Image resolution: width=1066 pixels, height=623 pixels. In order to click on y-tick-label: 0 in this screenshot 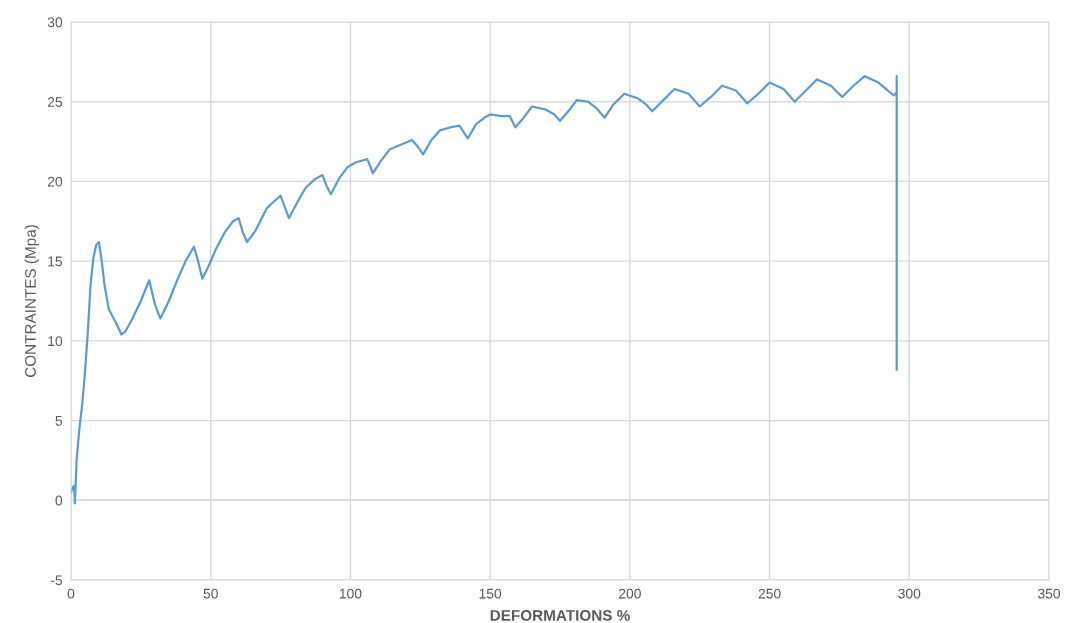, I will do `click(59, 500)`.